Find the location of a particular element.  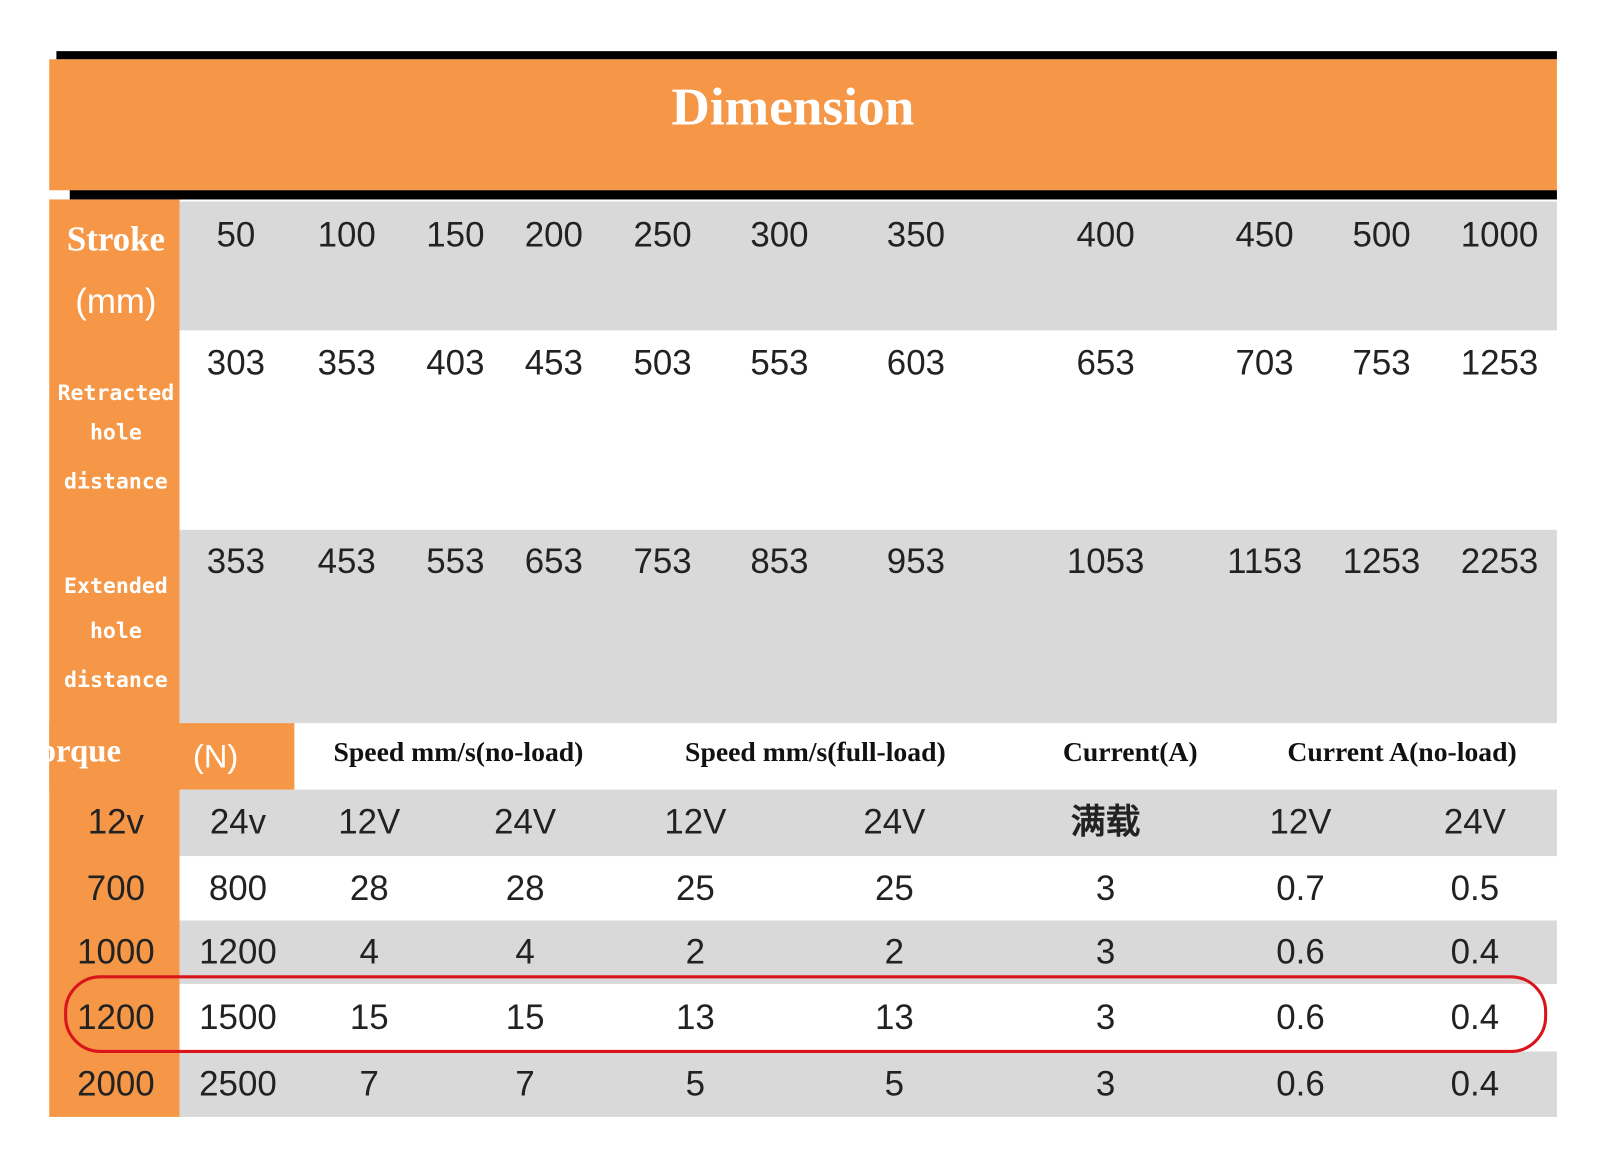

cell: 150 is located at coordinates (455, 235).